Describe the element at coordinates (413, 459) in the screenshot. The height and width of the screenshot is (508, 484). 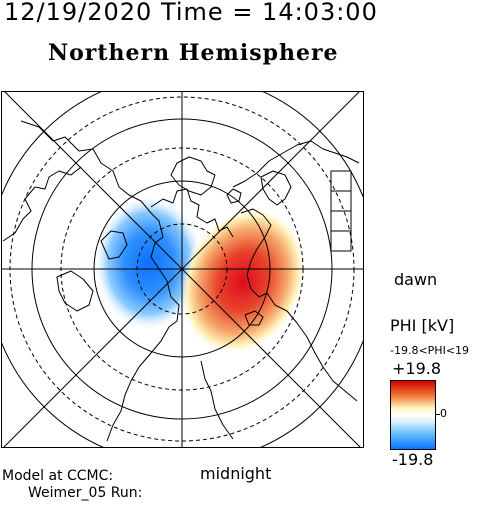
I see `colorbar-min-label: -19.8` at that location.